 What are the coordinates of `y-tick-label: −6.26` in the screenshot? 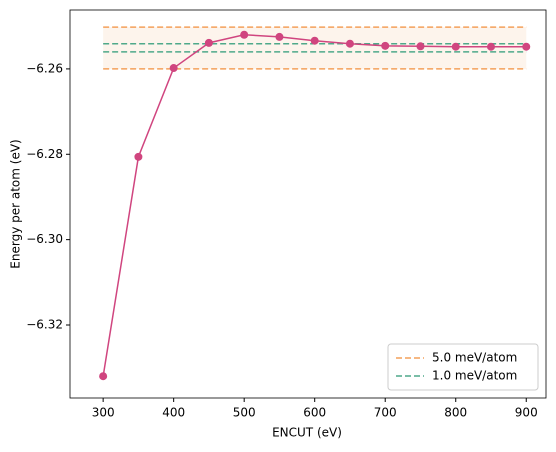 It's located at (44, 68).